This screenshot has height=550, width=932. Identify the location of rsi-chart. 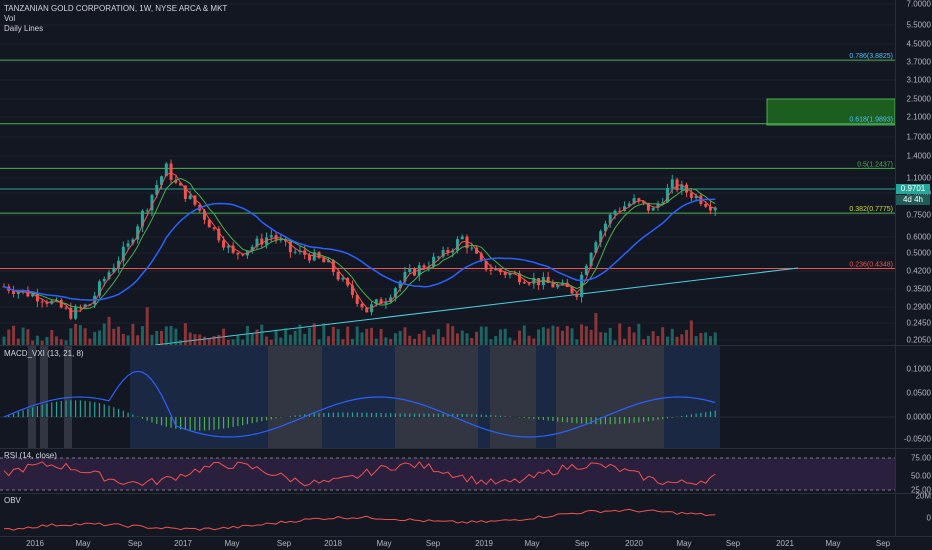
(447, 471).